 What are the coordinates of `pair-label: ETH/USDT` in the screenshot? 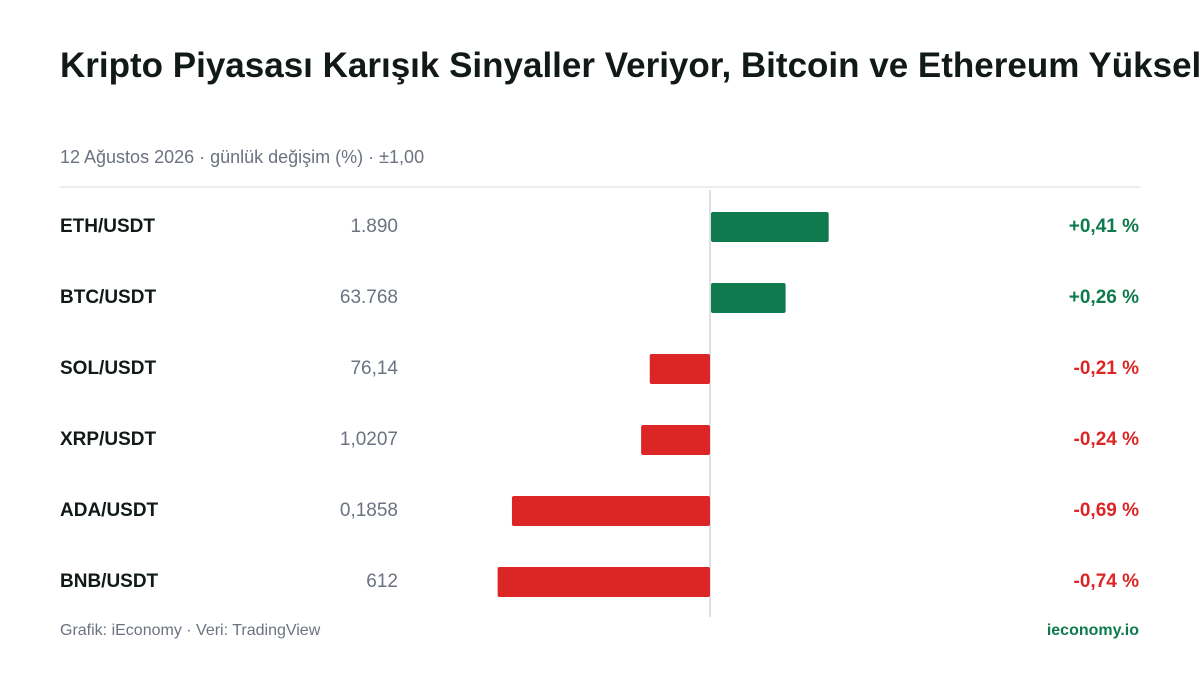 It's located at (107, 226).